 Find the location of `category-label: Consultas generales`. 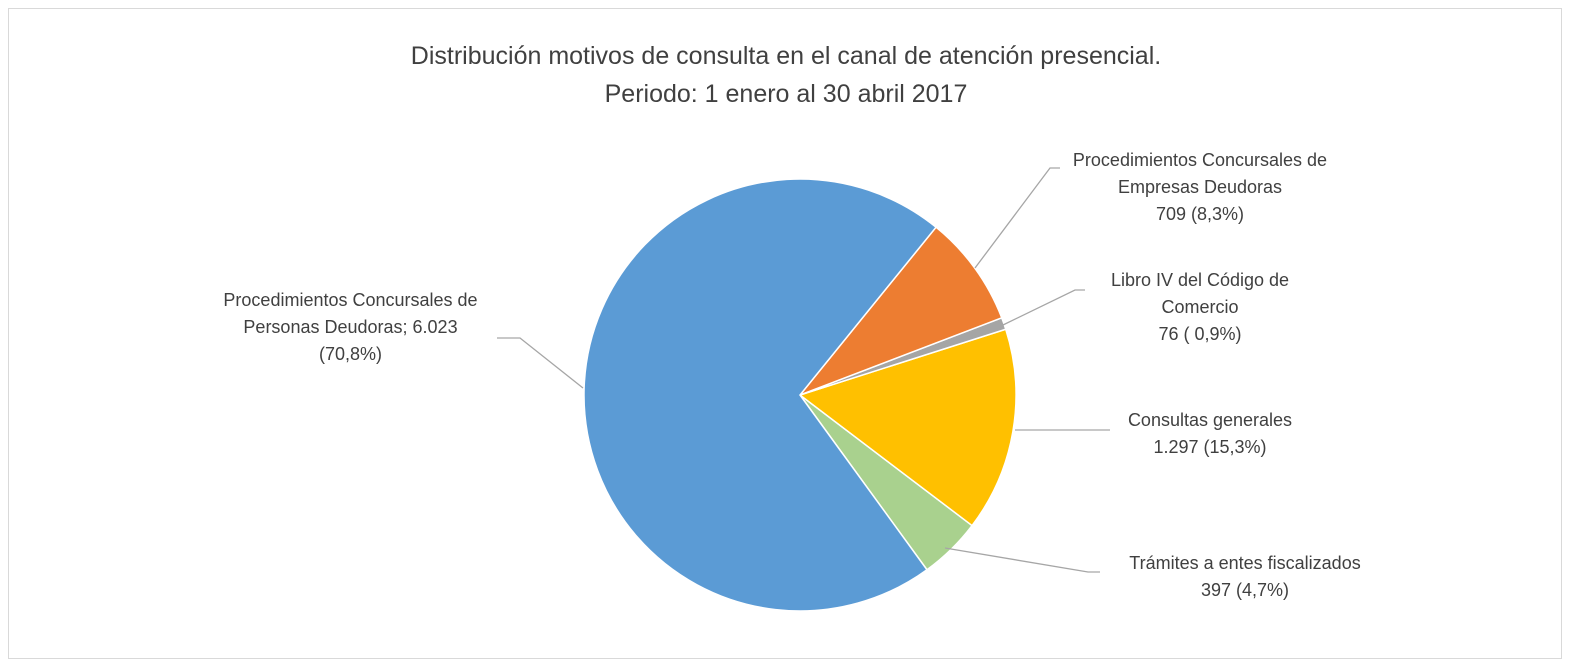

category-label: Consultas generales is located at coordinates (1210, 420).